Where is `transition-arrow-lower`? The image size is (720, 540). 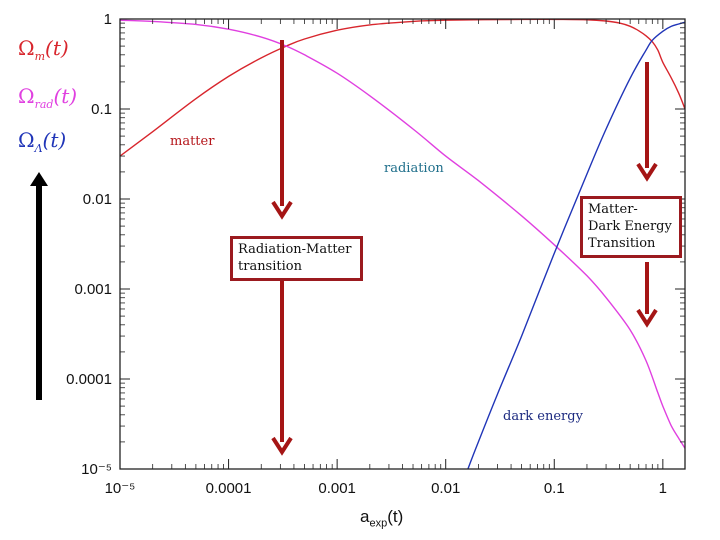
transition-arrow-lower is located at coordinates (282, 366).